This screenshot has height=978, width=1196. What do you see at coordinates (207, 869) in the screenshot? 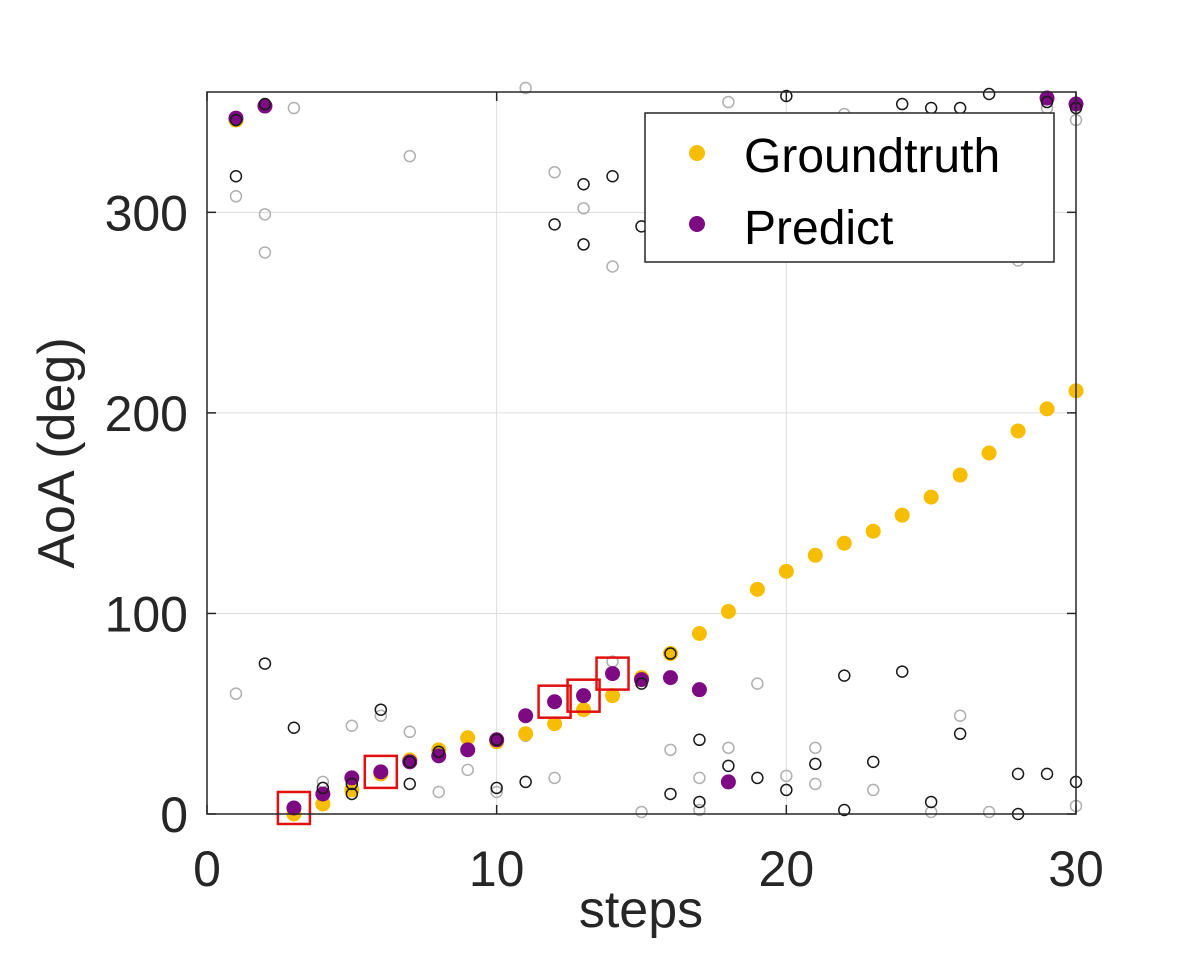
I see `x-tick-label: 0` at bounding box center [207, 869].